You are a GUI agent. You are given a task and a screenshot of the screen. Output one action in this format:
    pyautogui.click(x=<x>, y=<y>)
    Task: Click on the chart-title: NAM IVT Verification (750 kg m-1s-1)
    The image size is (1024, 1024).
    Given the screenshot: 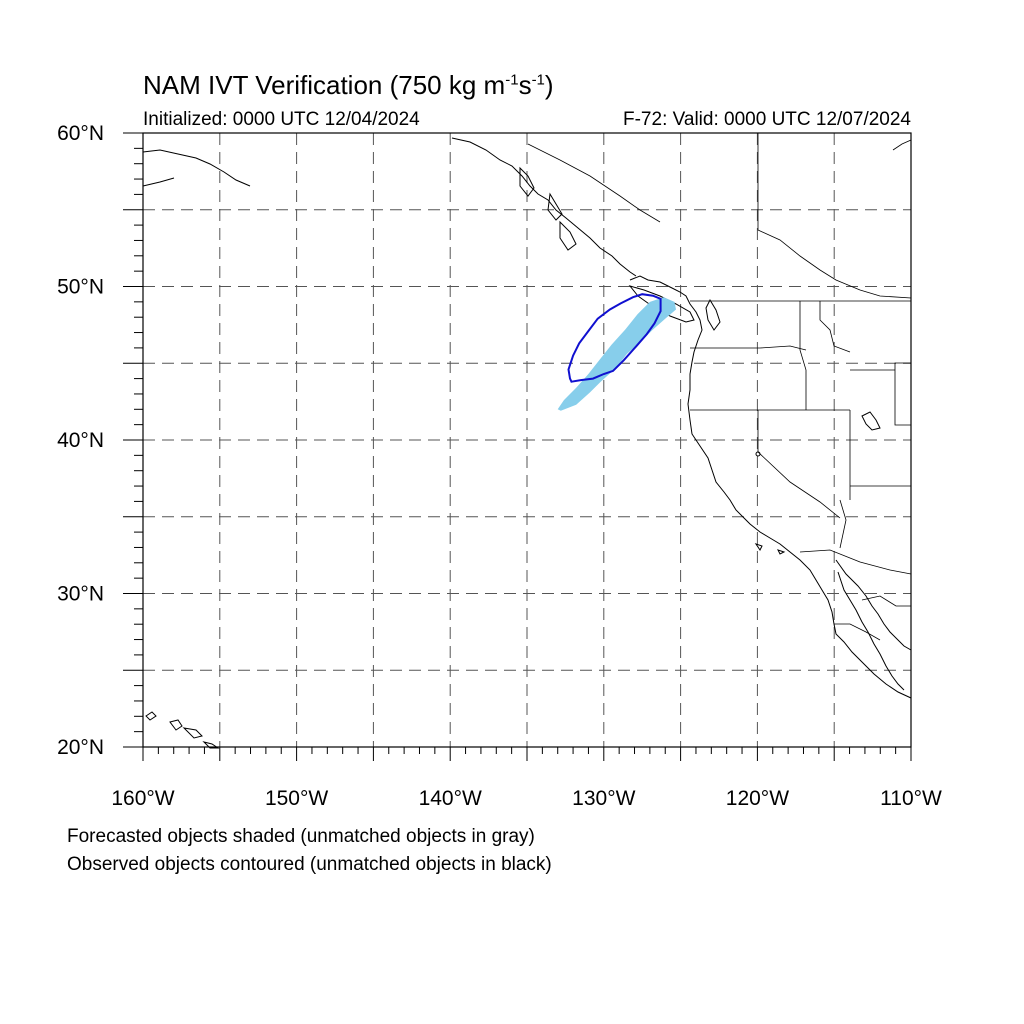 What is the action you would take?
    pyautogui.click(x=348, y=85)
    